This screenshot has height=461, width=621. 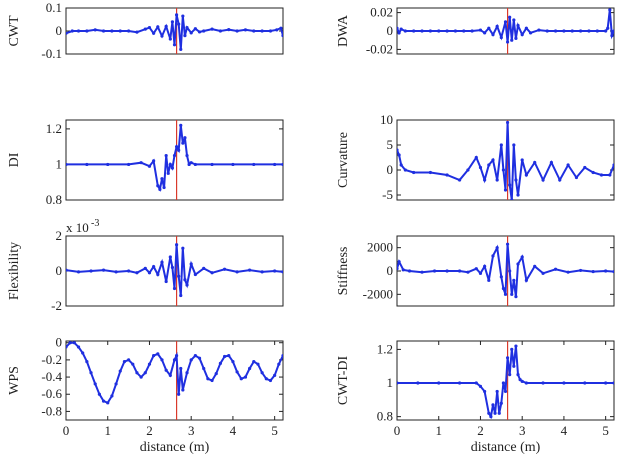 I want to click on subplot-3: 1.2 1 0.8 DI, so click(x=145, y=163).